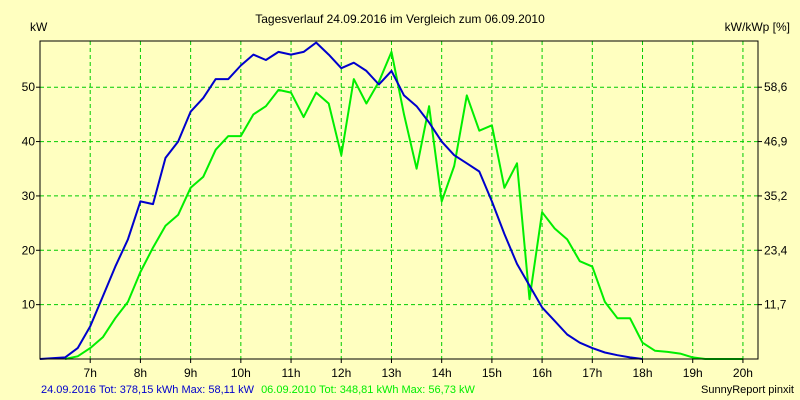  I want to click on x-tick-label: 12h, so click(341, 373).